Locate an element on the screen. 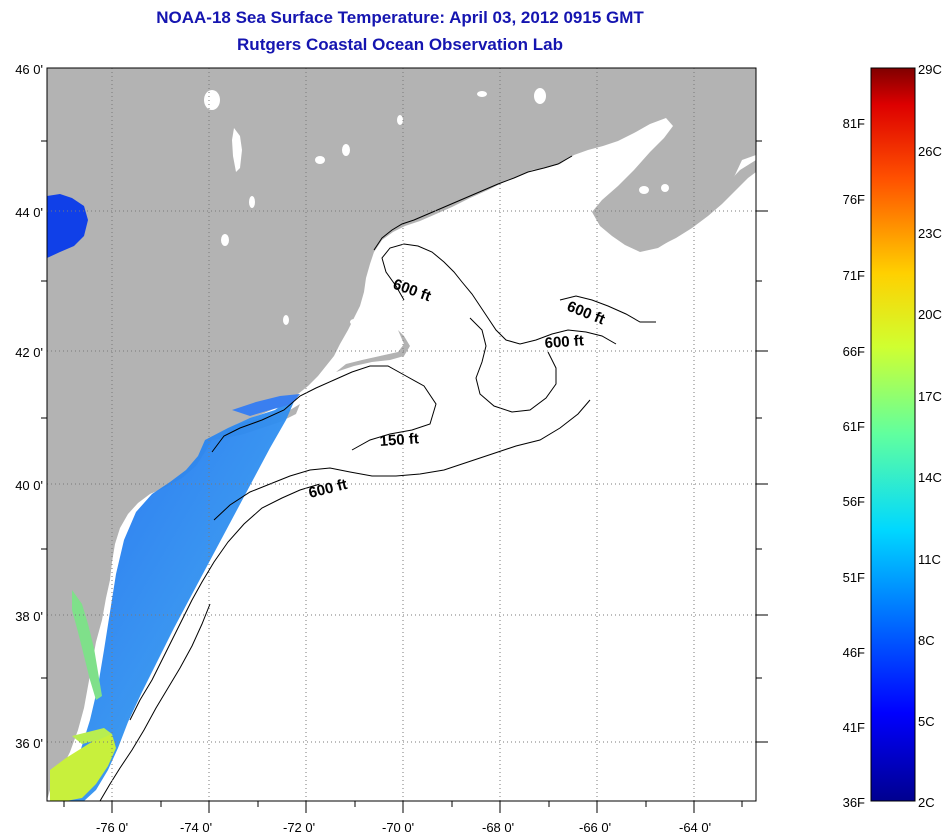 This screenshot has width=944, height=840. colorbar-f-labels: 81F 76F 71F 66F 61F 56F 51F 46F 41F 36F is located at coordinates (854, 463).